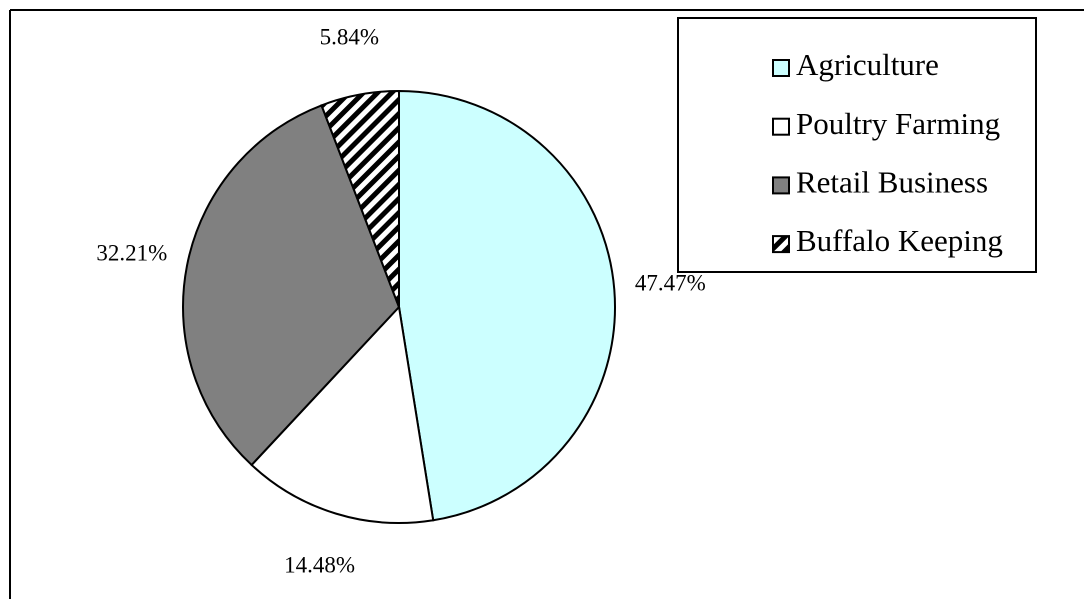  Describe the element at coordinates (892, 182) in the screenshot. I see `legend-label: Retail Business` at that location.